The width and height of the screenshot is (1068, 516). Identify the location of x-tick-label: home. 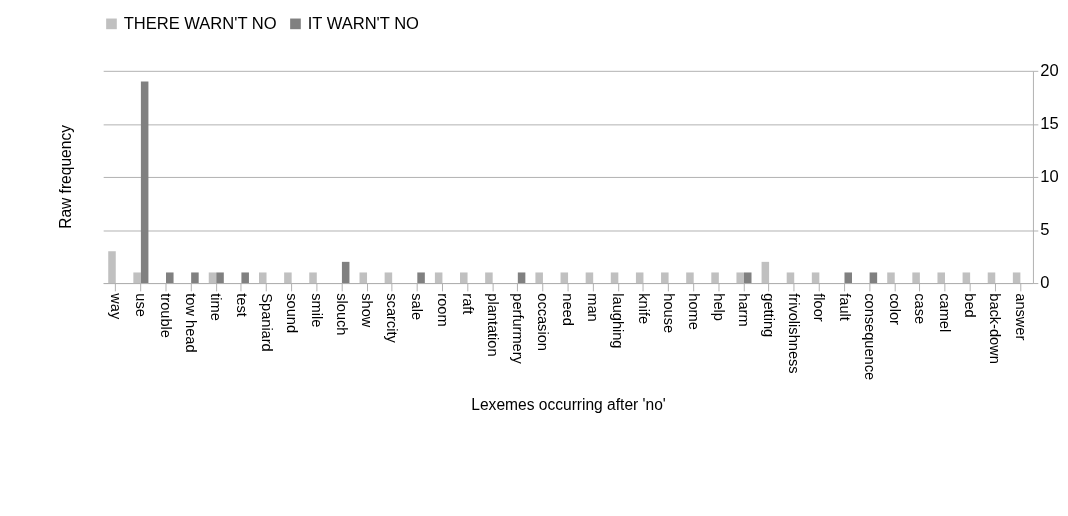
(693, 311).